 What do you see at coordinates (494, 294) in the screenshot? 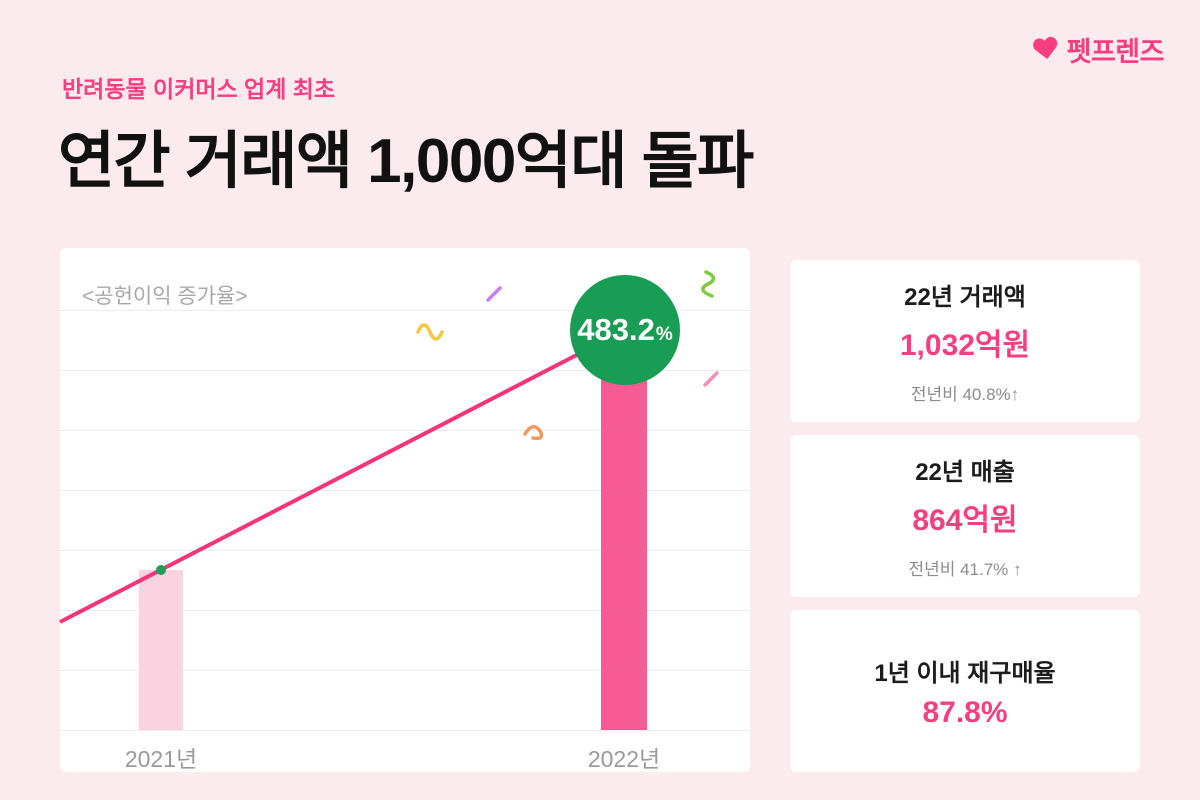
I see `confetti-purple-icon` at bounding box center [494, 294].